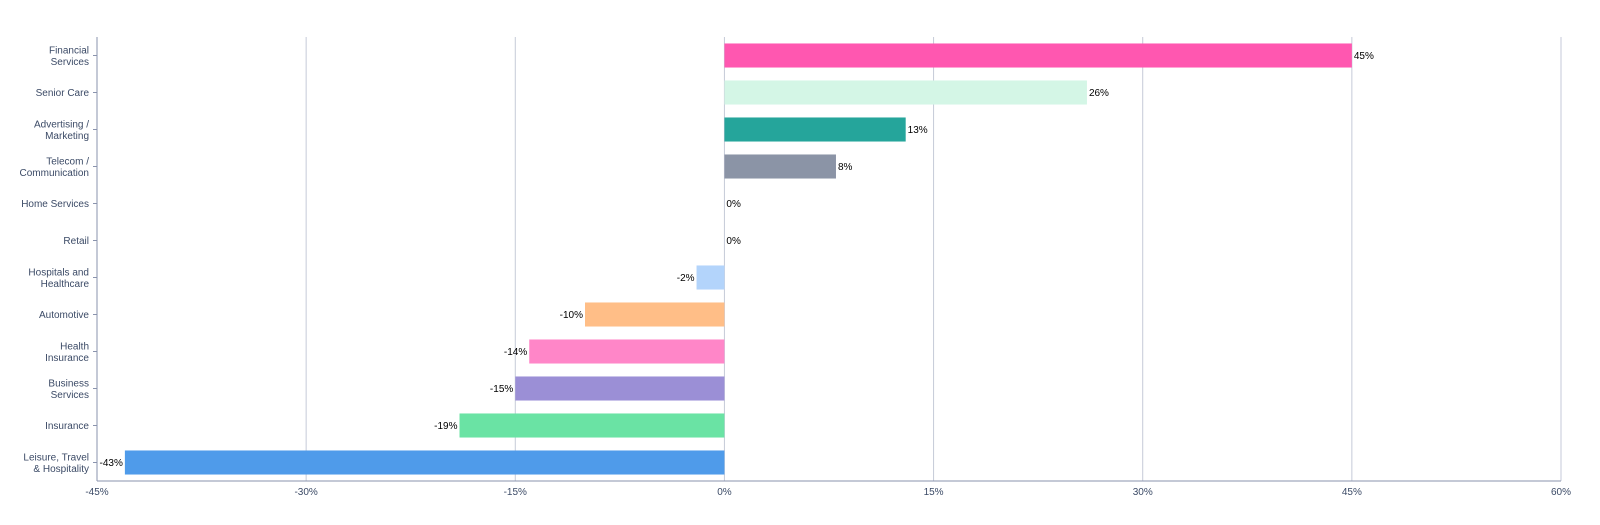 This screenshot has height=525, width=1600. Describe the element at coordinates (96, 492) in the screenshot. I see `x-tick-label: -45%` at that location.